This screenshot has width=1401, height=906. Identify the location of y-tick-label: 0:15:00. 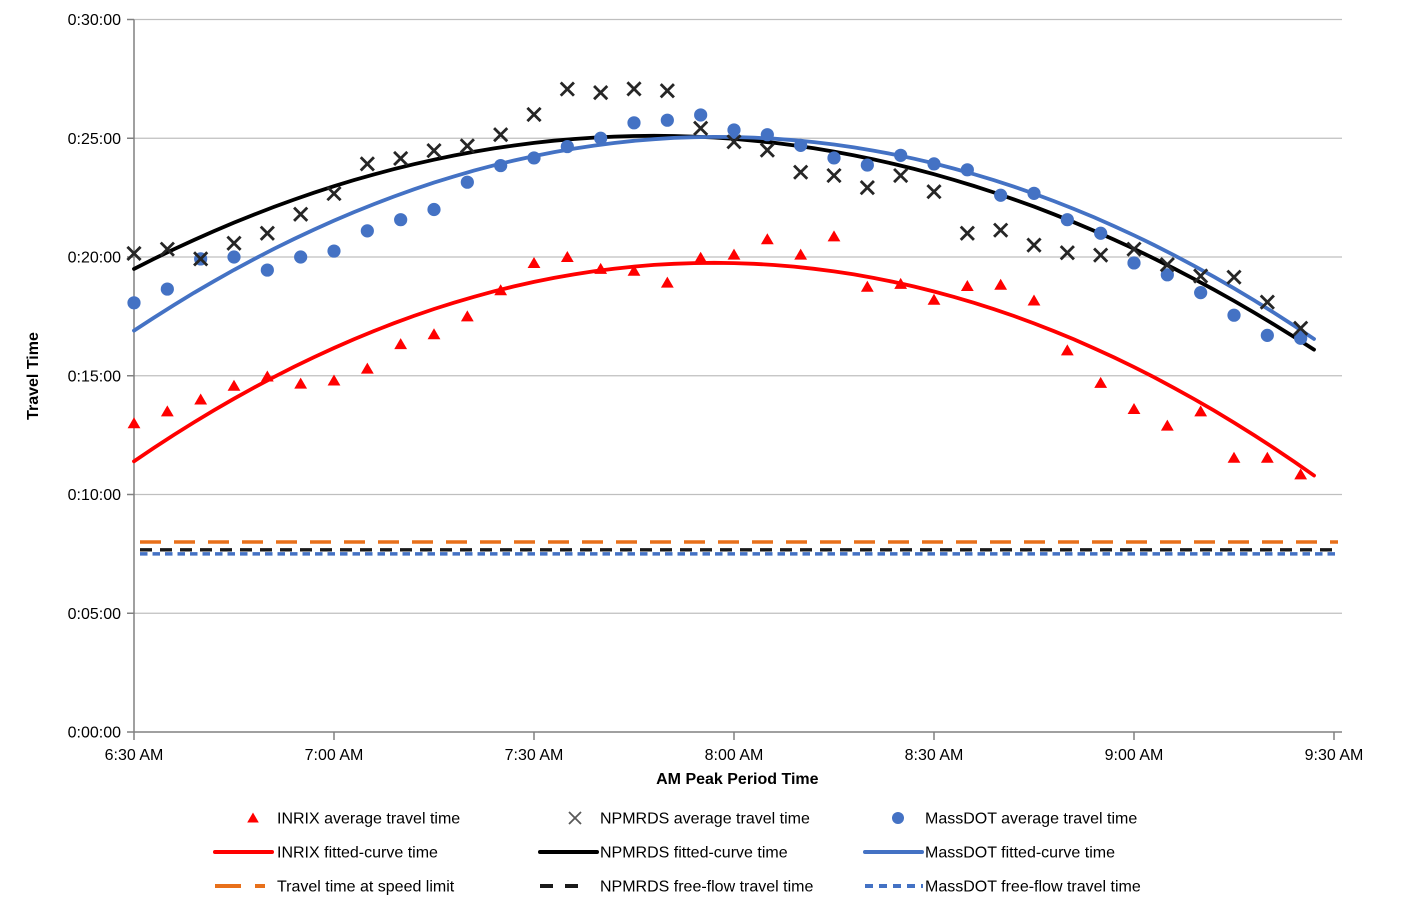
(94, 376).